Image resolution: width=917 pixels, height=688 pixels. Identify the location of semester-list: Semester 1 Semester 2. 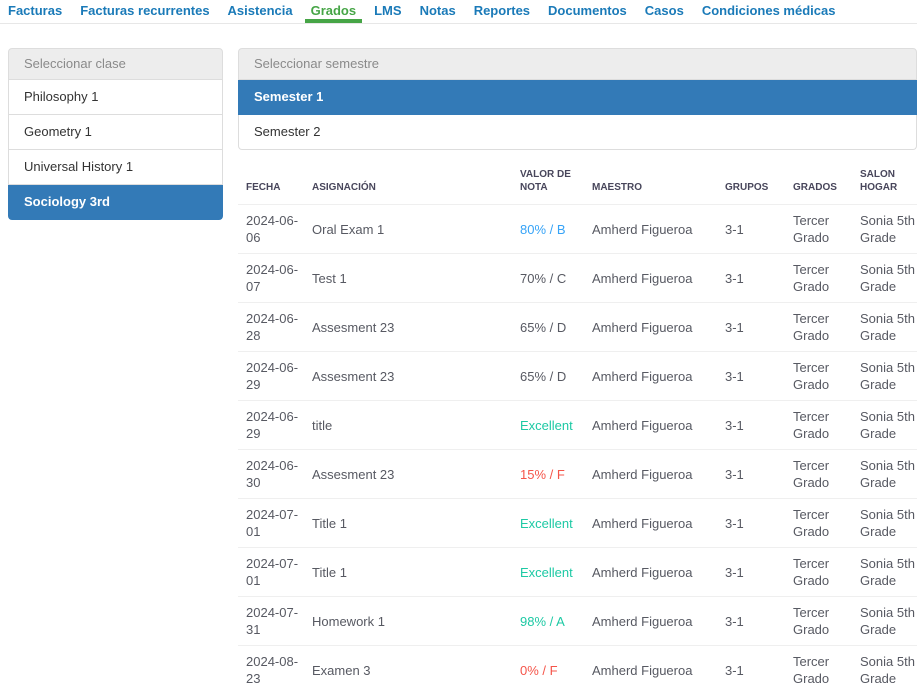
(577, 115).